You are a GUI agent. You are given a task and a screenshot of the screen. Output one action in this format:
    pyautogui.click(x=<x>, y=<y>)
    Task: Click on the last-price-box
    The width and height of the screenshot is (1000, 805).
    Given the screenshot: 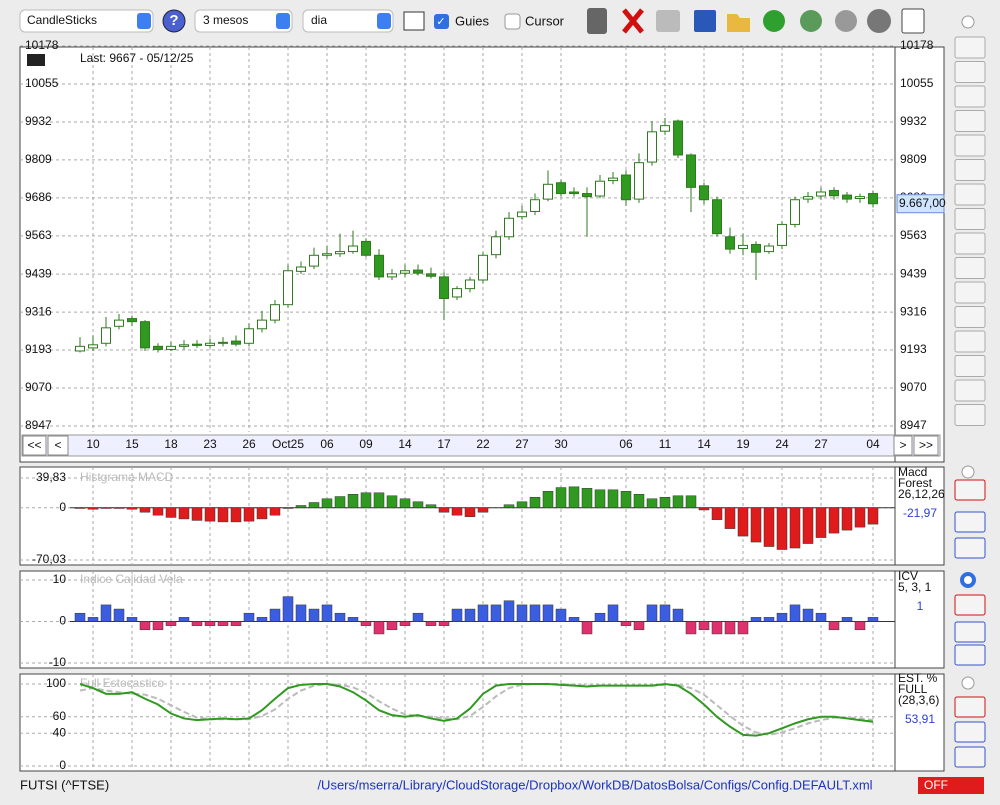 What is the action you would take?
    pyautogui.click(x=920, y=204)
    